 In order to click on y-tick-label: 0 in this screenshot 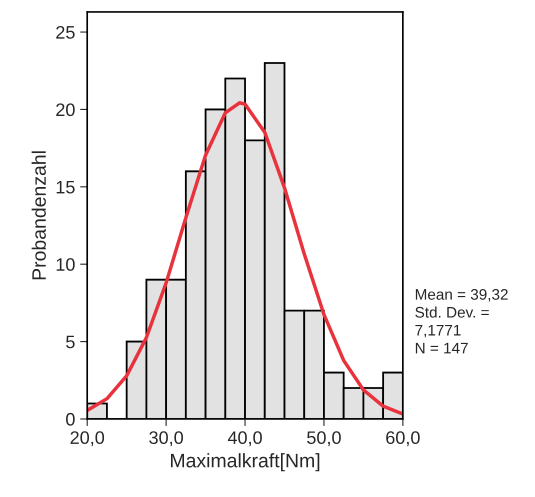, I will do `click(70, 419)`.